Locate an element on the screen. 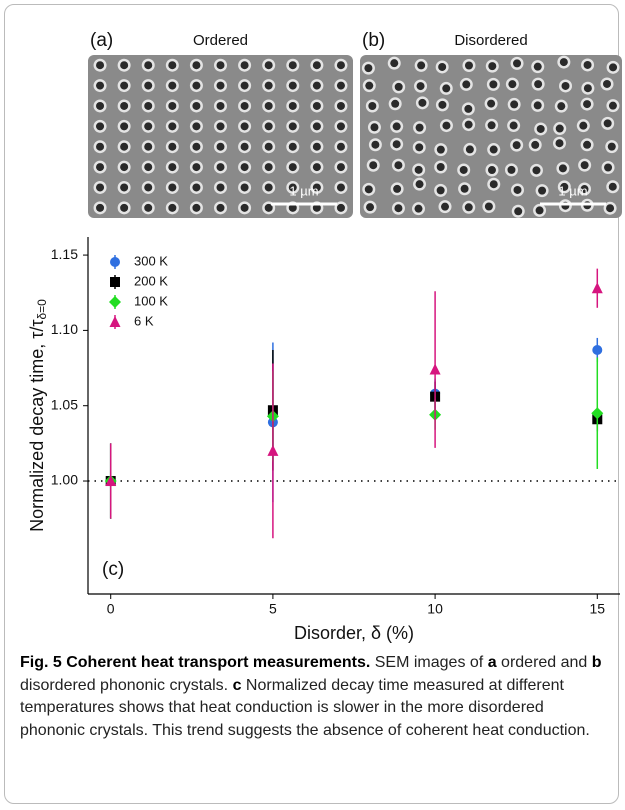  panel-label: (b) is located at coordinates (373, 40).